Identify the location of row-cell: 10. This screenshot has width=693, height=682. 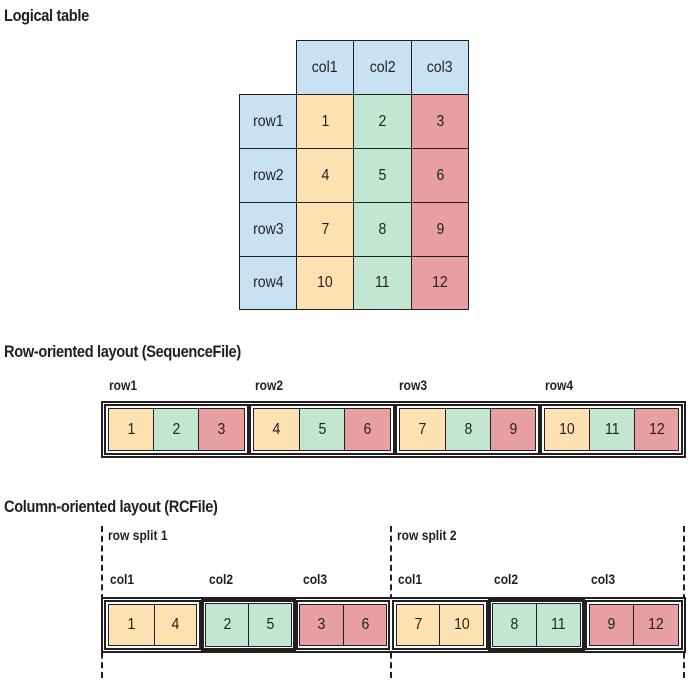
(567, 429).